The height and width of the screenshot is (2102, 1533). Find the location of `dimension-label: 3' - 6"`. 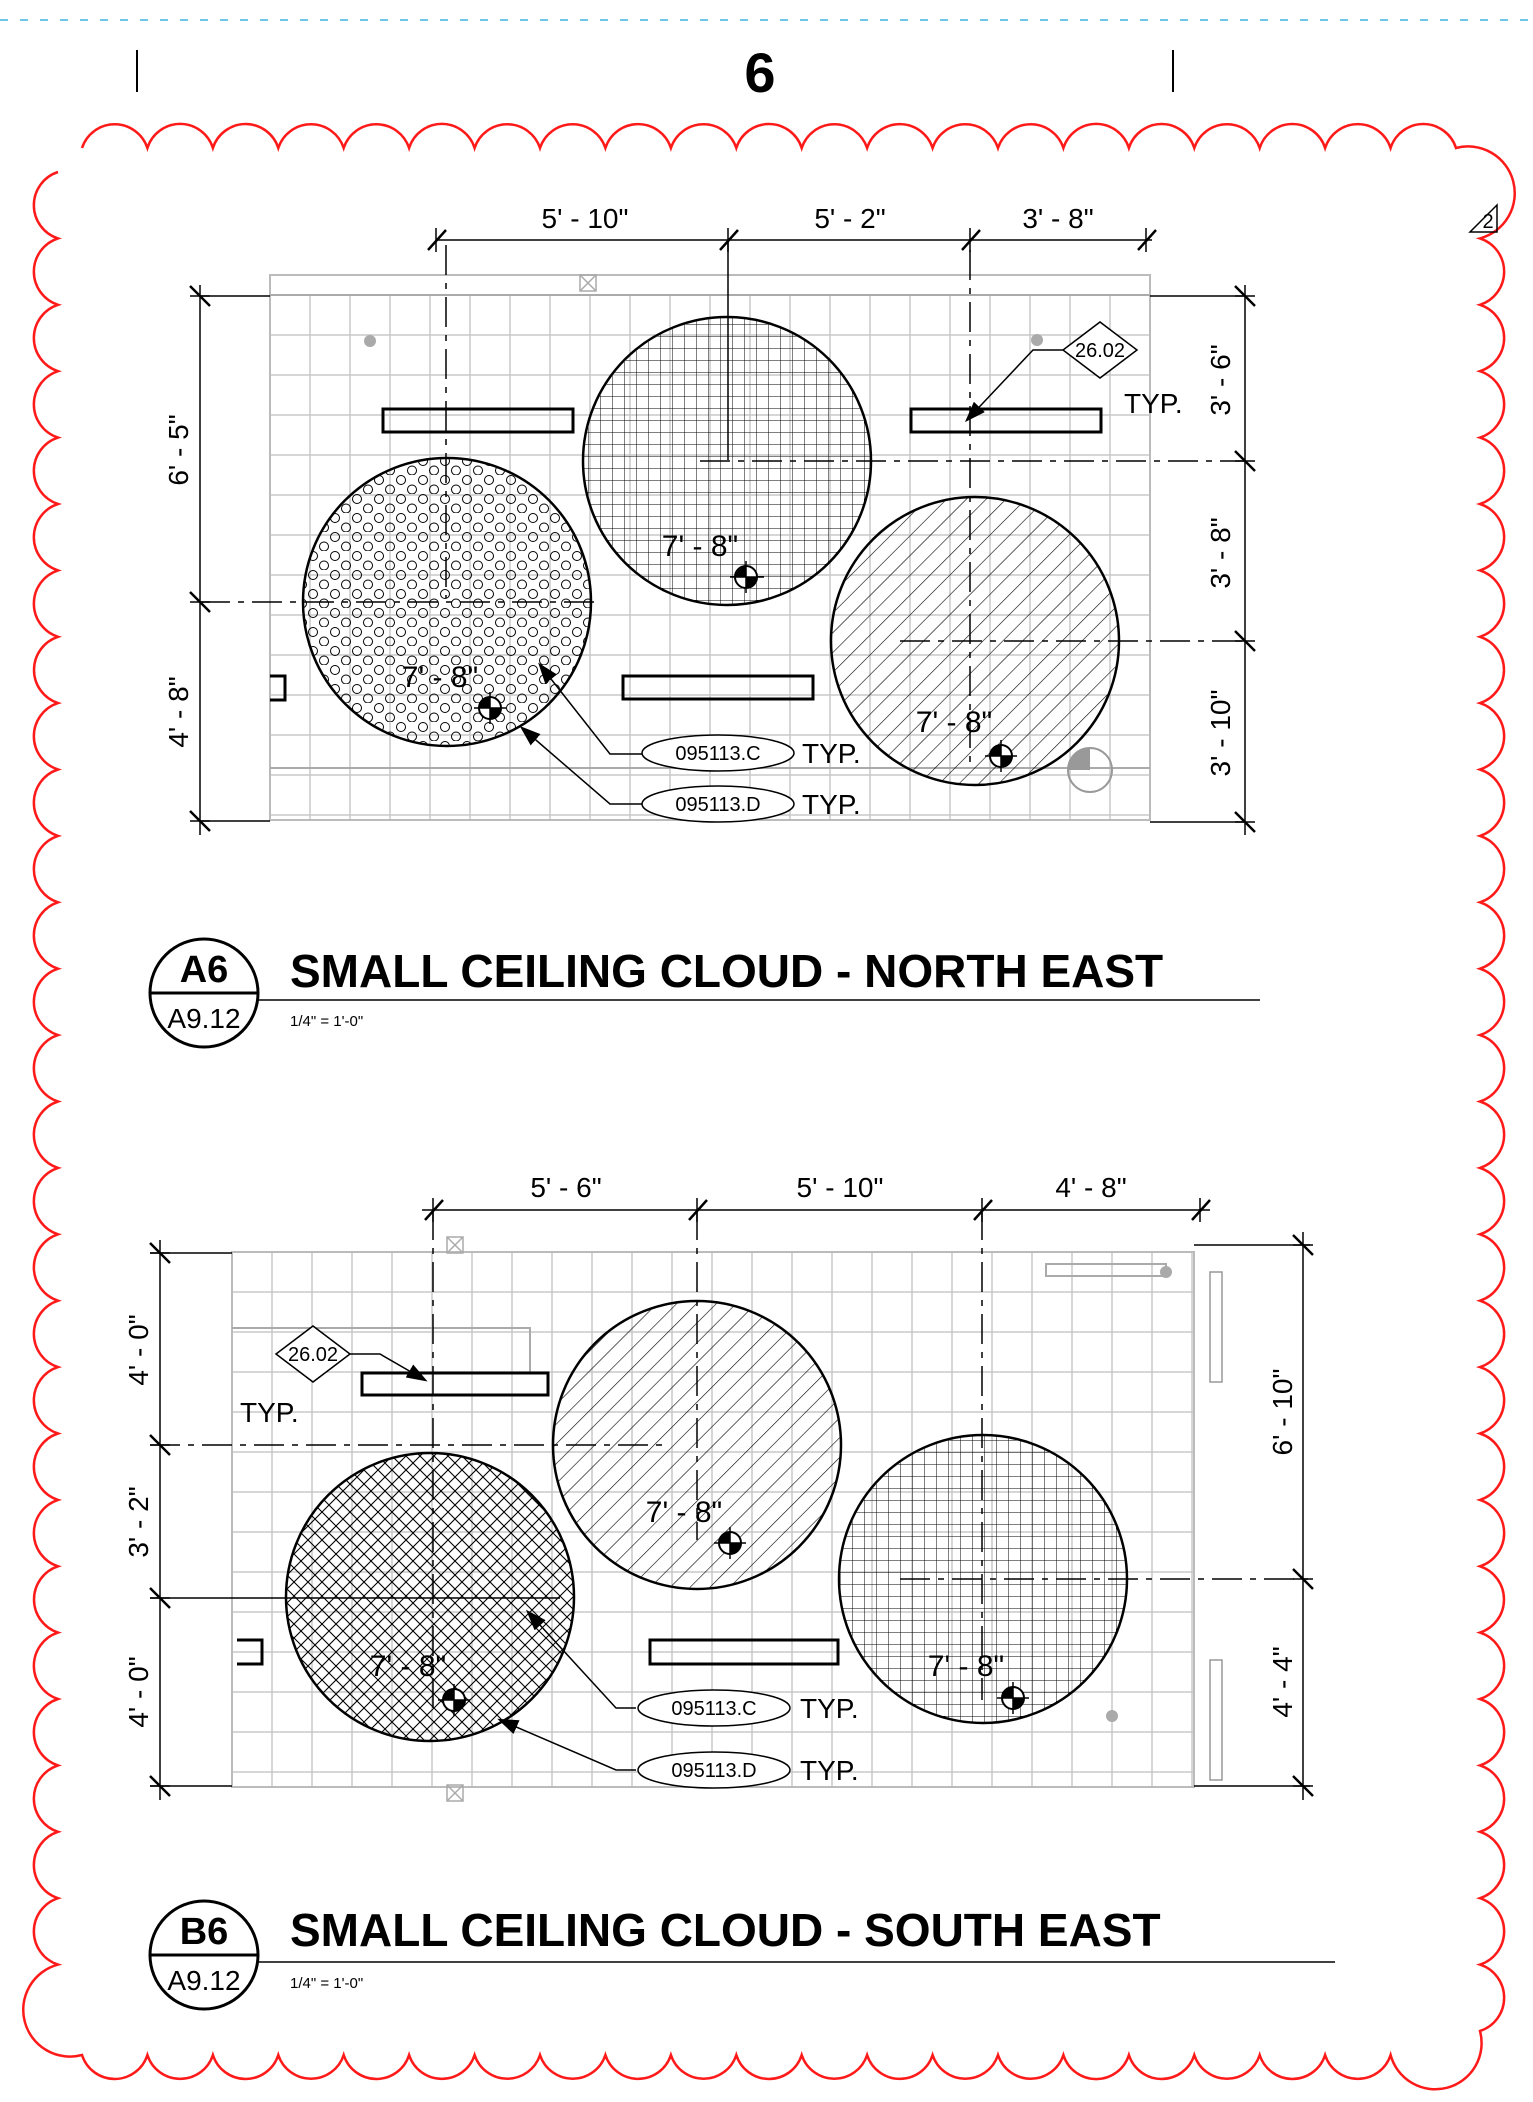

dimension-label: 3' - 6" is located at coordinates (1220, 379).